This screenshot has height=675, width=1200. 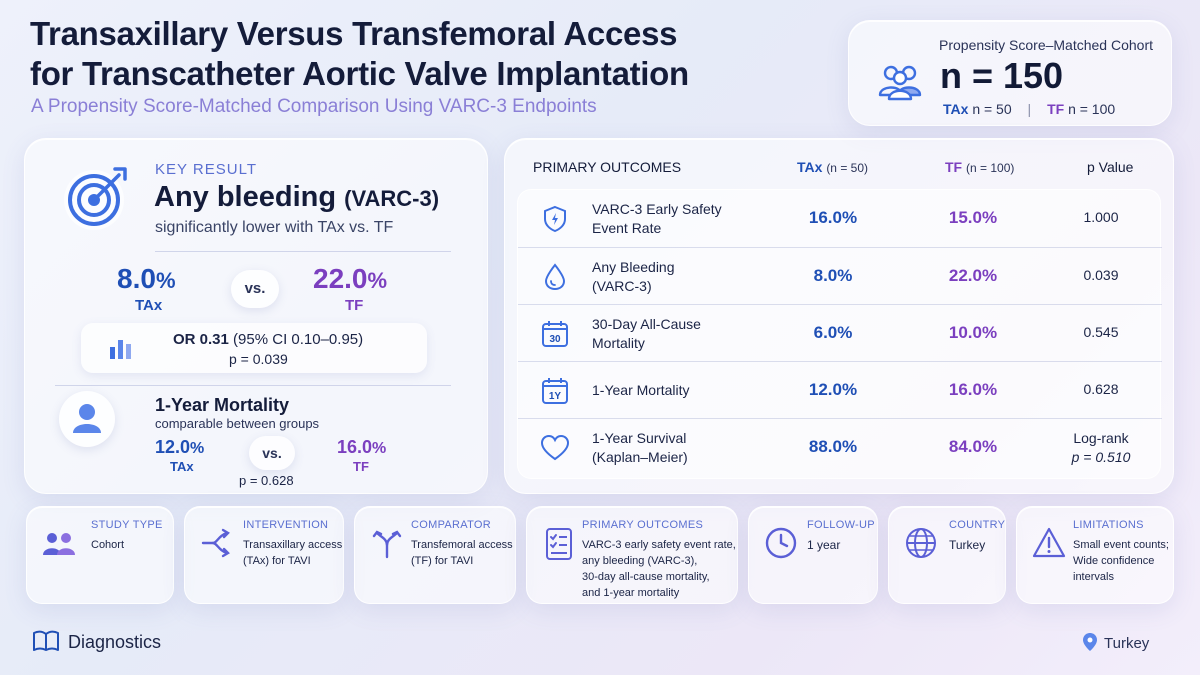 What do you see at coordinates (810, 167) in the screenshot?
I see `col-header-tax-label: TAx` at bounding box center [810, 167].